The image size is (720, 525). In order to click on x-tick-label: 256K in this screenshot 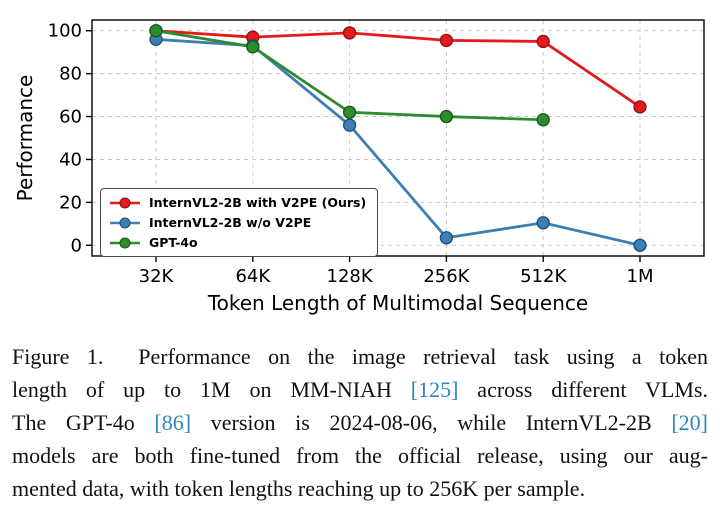, I will do `click(446, 276)`.